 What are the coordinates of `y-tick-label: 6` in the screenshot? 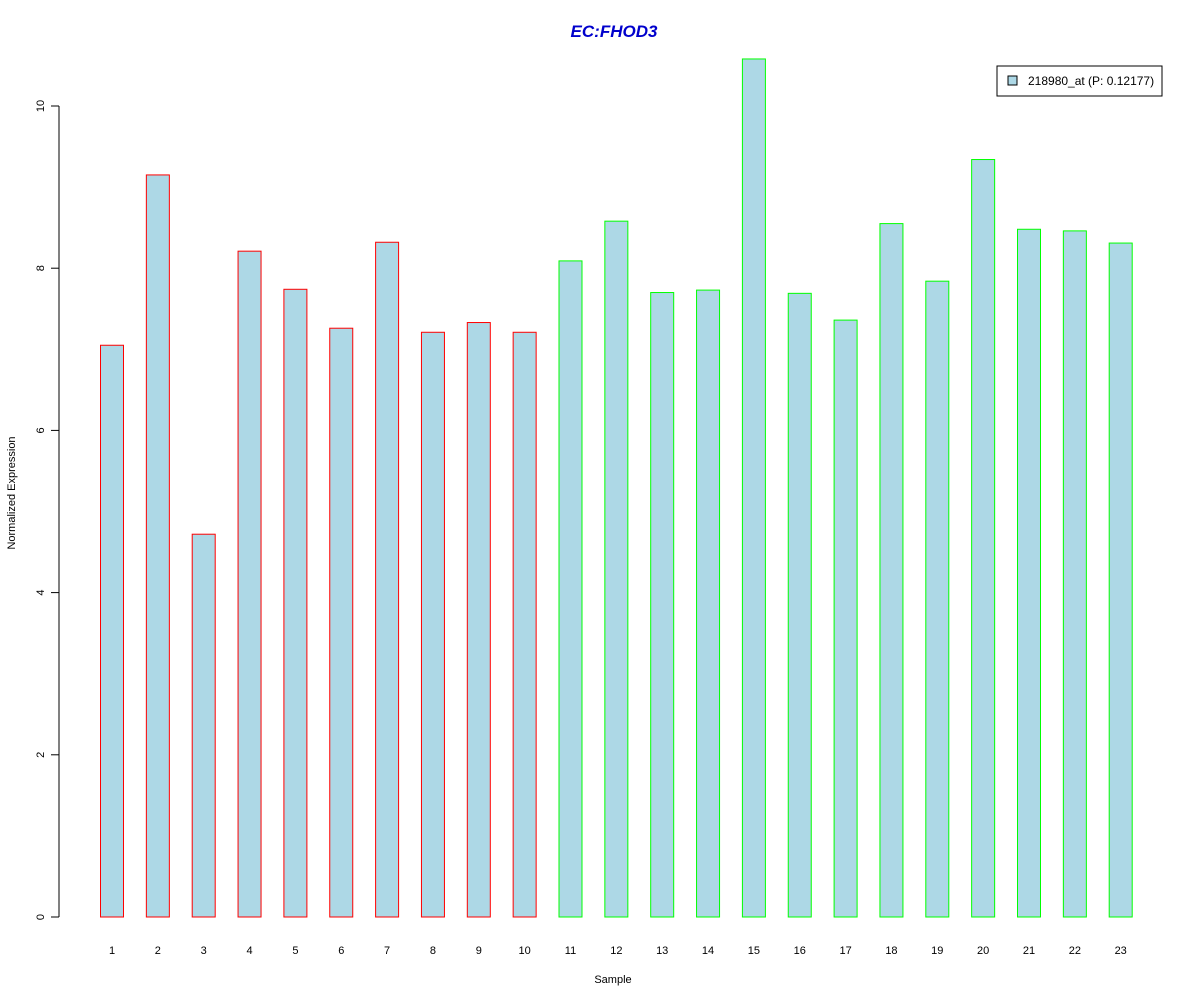 It's located at (41, 430).